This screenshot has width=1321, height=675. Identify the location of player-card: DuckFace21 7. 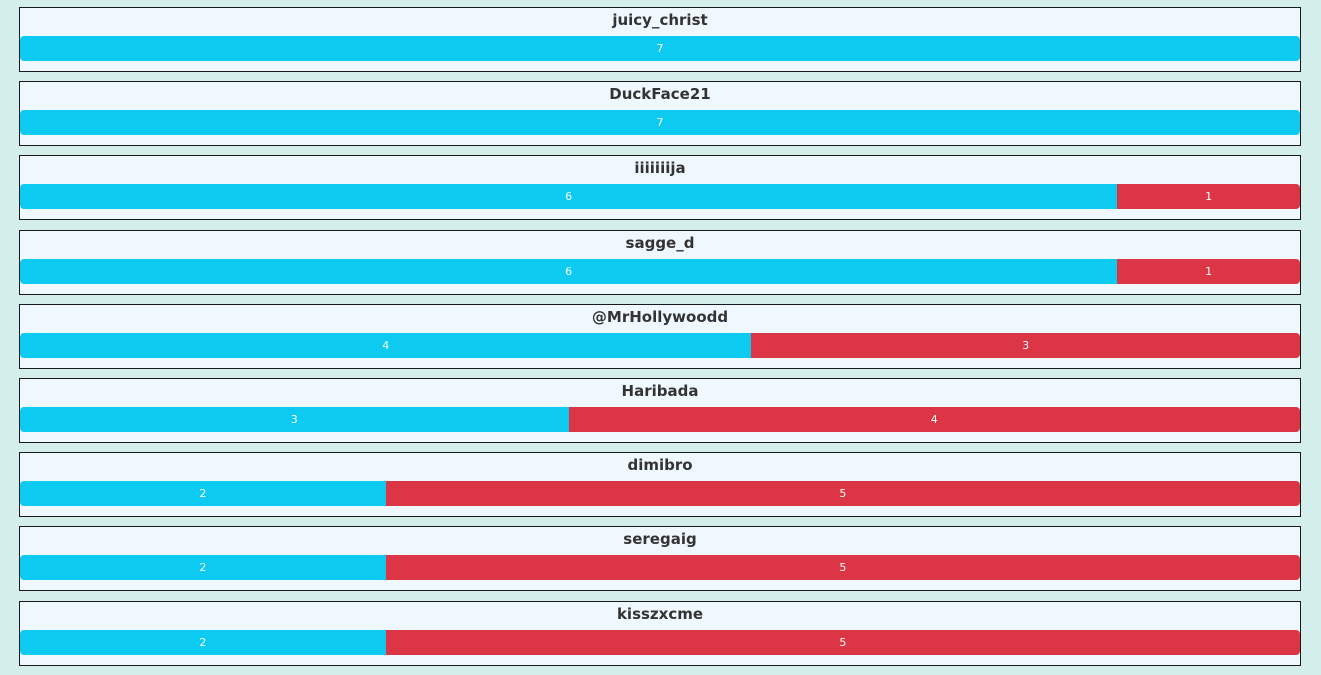
(660, 114).